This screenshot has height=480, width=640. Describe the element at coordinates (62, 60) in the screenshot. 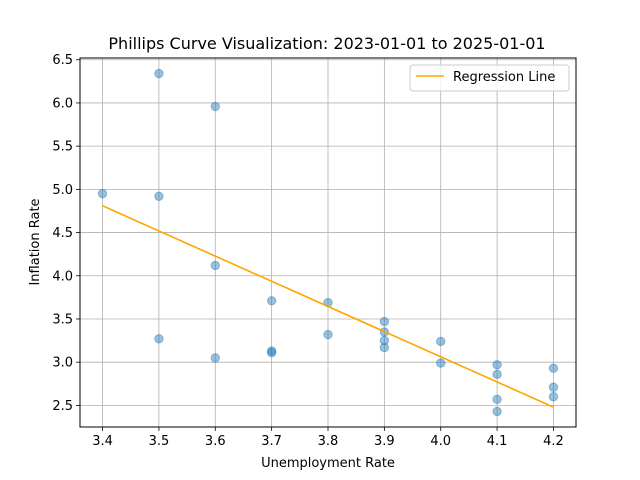

I see `y-tick-label: 6.5` at that location.